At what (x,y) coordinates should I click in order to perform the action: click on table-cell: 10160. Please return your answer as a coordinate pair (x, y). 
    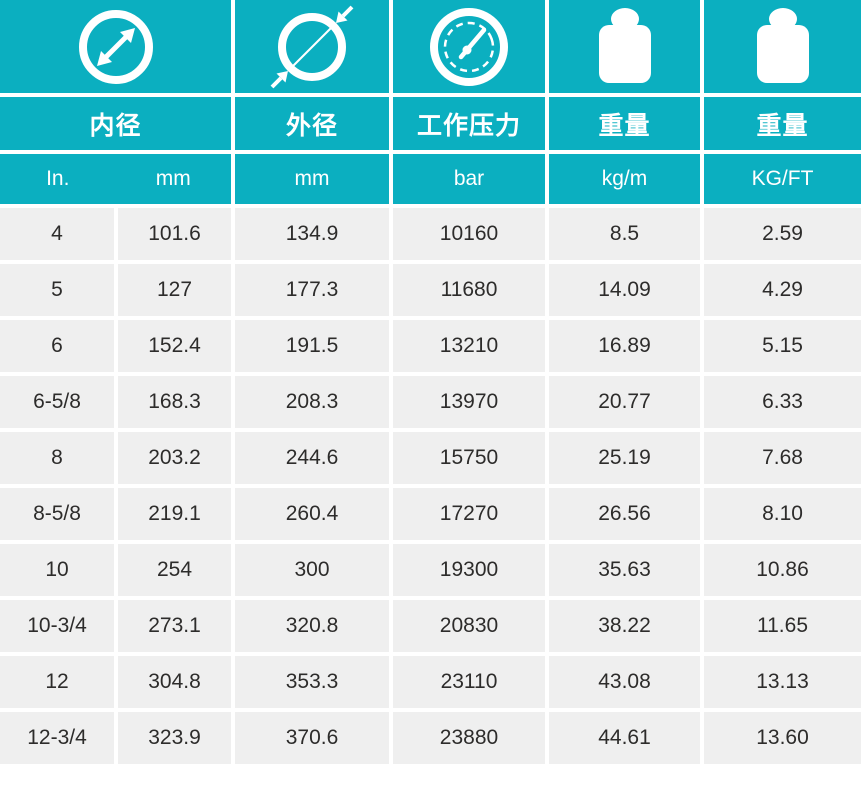
    Looking at the image, I should click on (469, 234).